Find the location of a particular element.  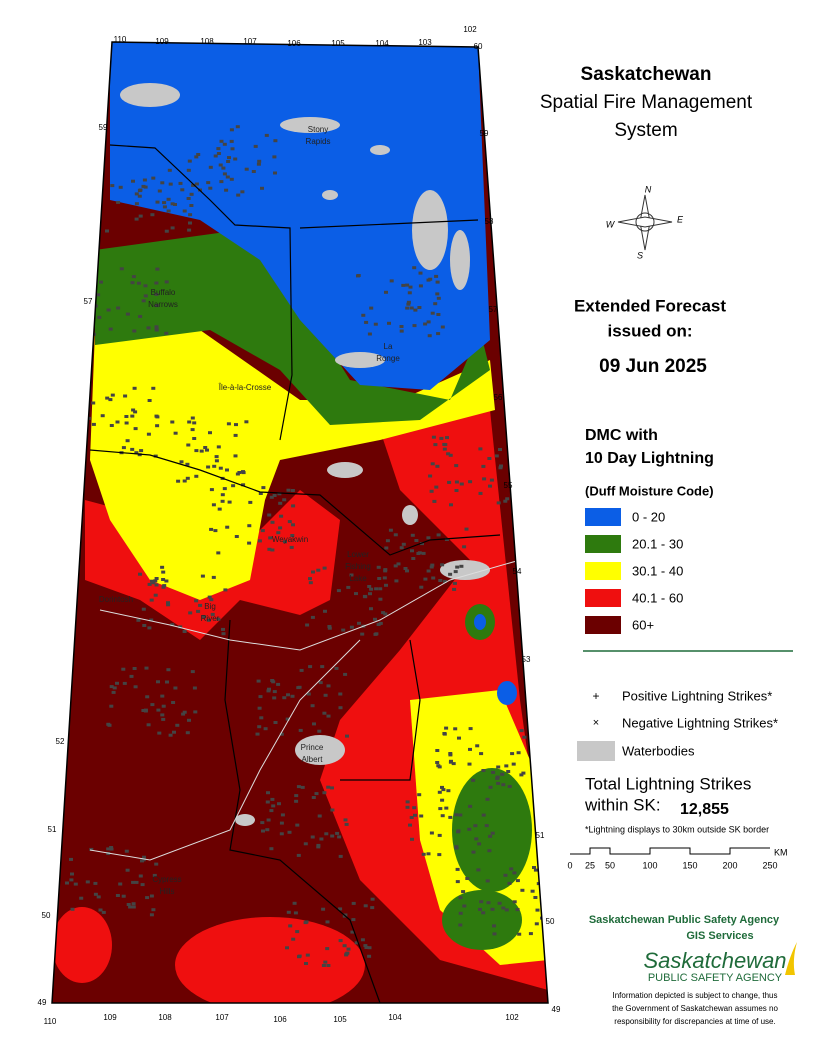

place-label: Buffalo is located at coordinates (163, 292).